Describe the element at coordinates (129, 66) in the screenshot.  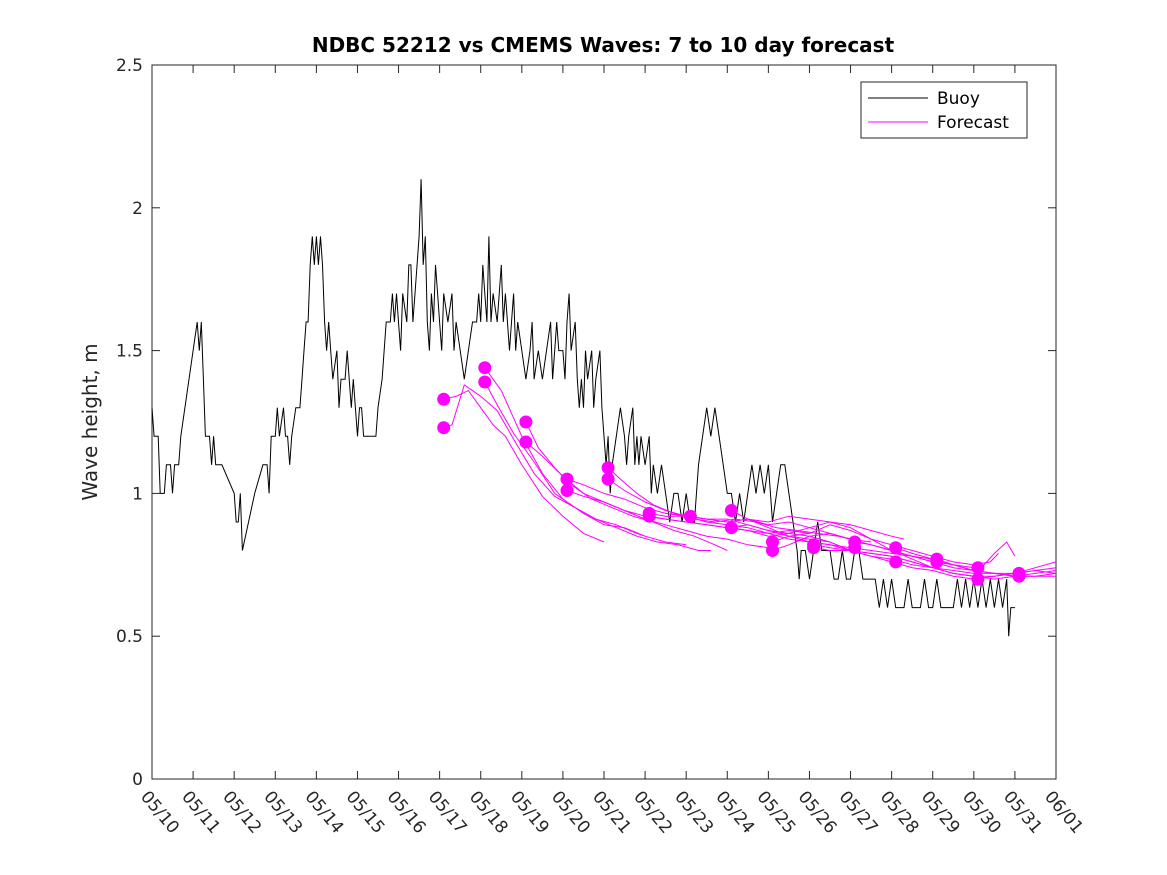
I see `y-tick-label: 2.5` at that location.